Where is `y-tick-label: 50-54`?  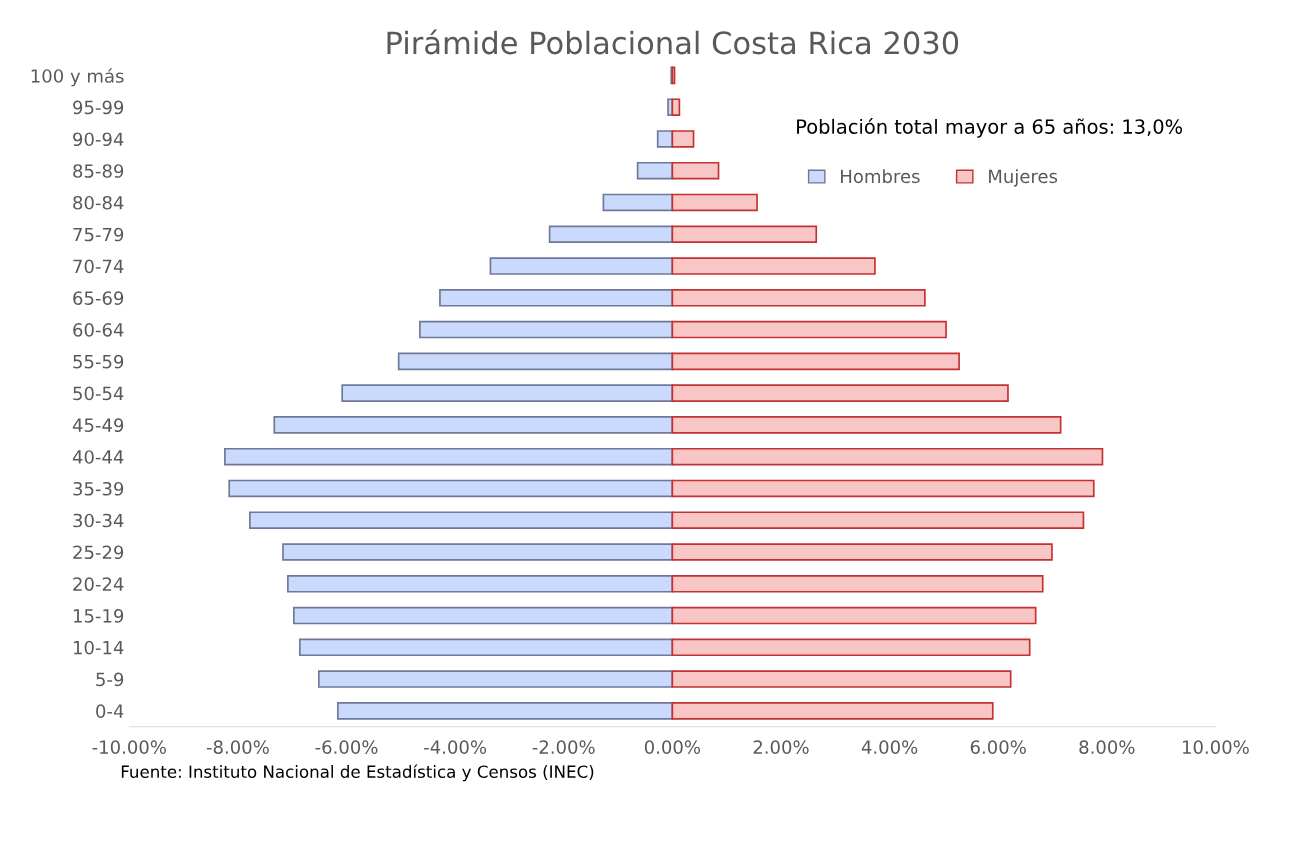
y-tick-label: 50-54 is located at coordinates (98, 393).